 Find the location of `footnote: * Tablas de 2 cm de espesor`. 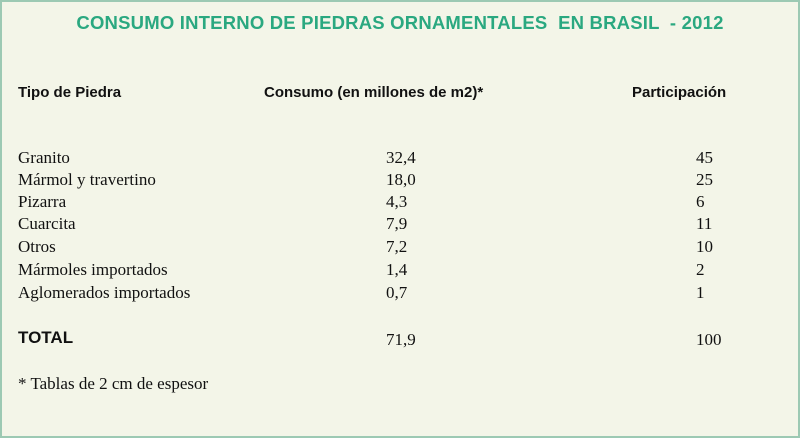

footnote: * Tablas de 2 cm de espesor is located at coordinates (113, 383).